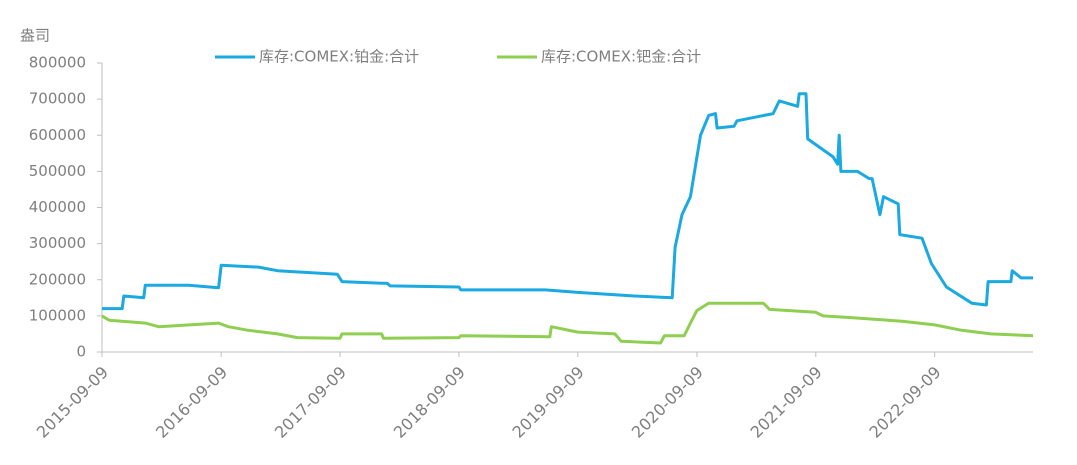  What do you see at coordinates (904, 402) in the screenshot?
I see `x-tick-label: 2022-09-09` at bounding box center [904, 402].